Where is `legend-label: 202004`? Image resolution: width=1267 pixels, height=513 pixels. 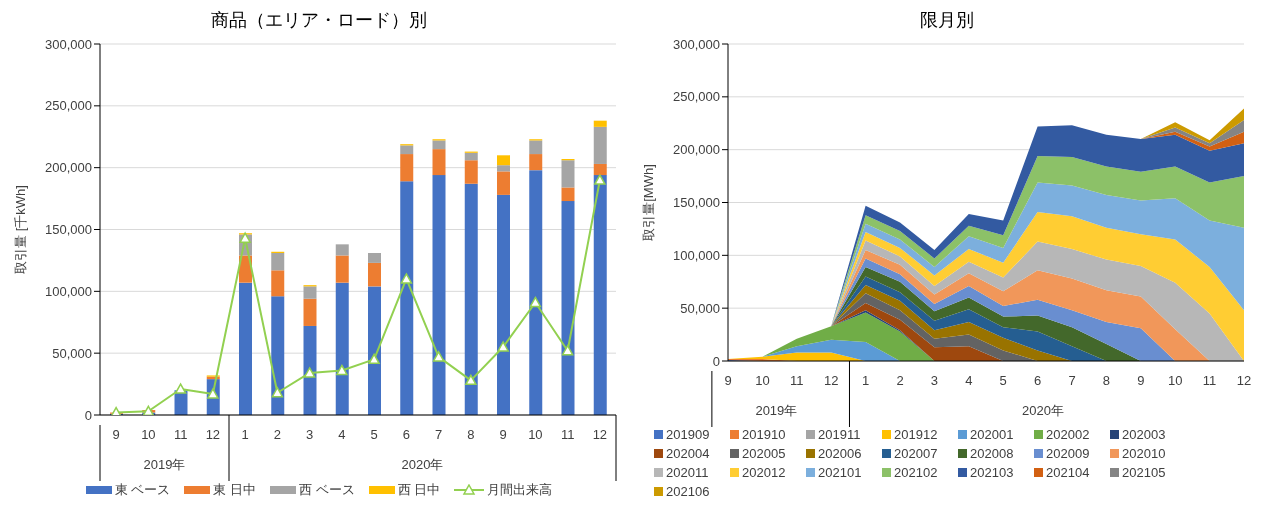 legend-label: 202004 is located at coordinates (688, 453).